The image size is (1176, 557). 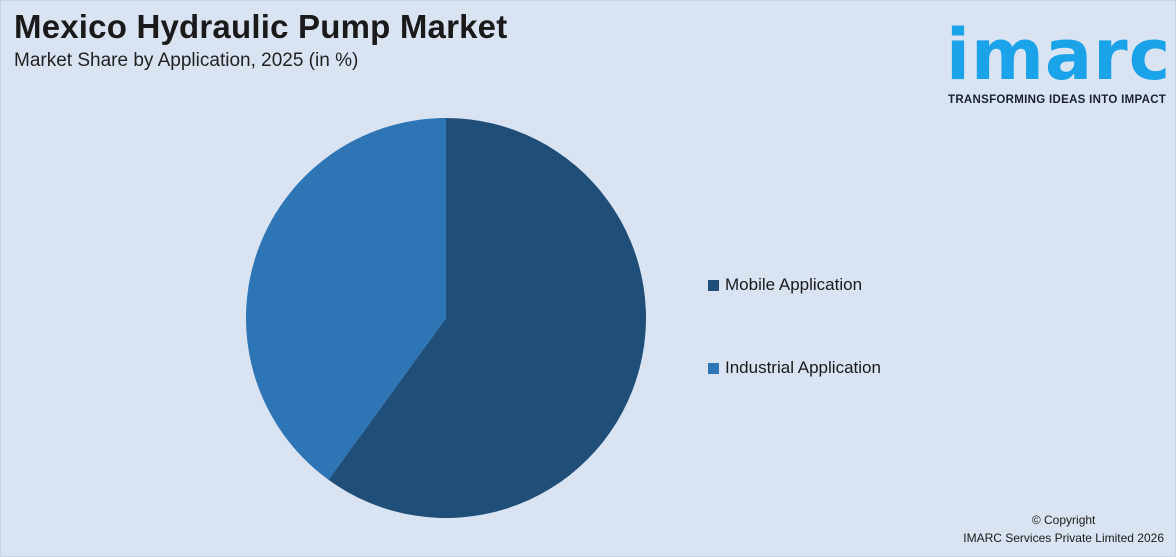 I want to click on legend-item-mobile: Mobile Application, so click(x=794, y=285).